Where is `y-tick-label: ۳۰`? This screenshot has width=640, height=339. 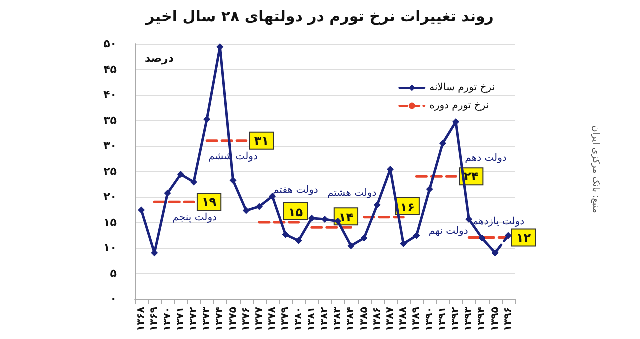 y-tick-label: ۳۰ is located at coordinates (110, 146).